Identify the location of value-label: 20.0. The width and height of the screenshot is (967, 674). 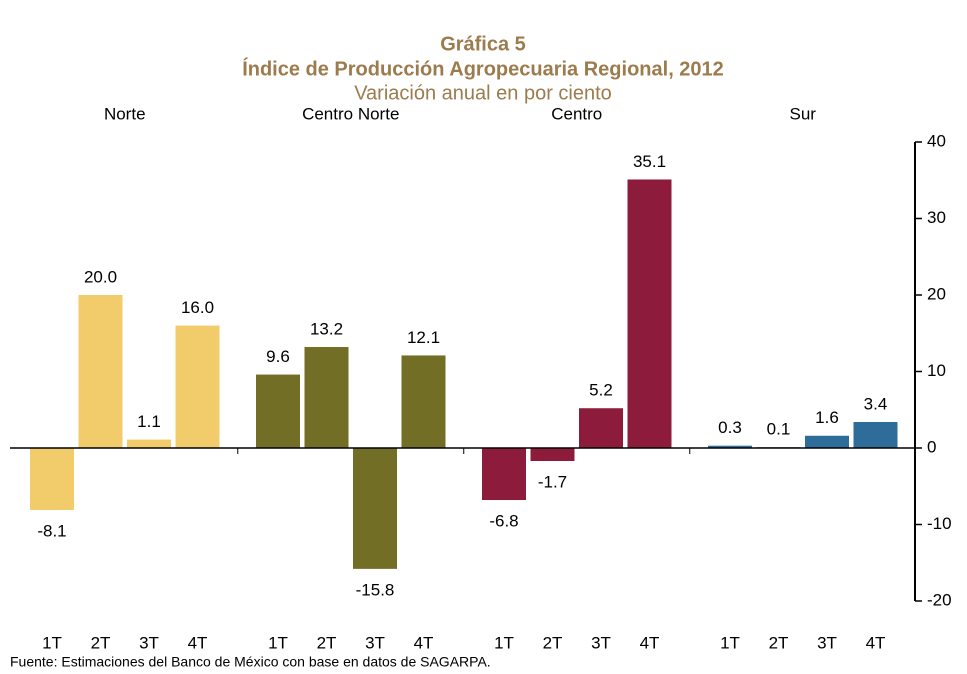
(100, 276).